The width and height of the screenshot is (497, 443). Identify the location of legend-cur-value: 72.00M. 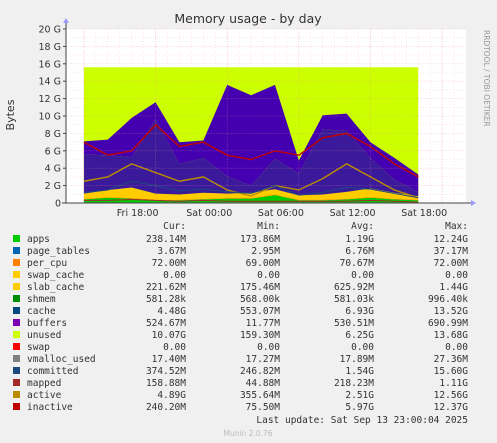
(169, 263).